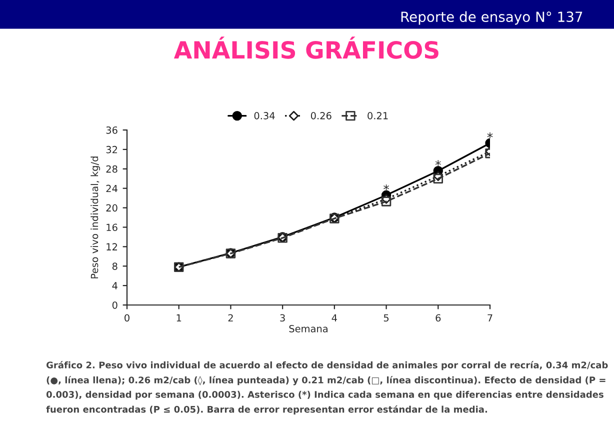 This screenshot has width=614, height=435. I want to click on y-tick-label: 36, so click(112, 130).